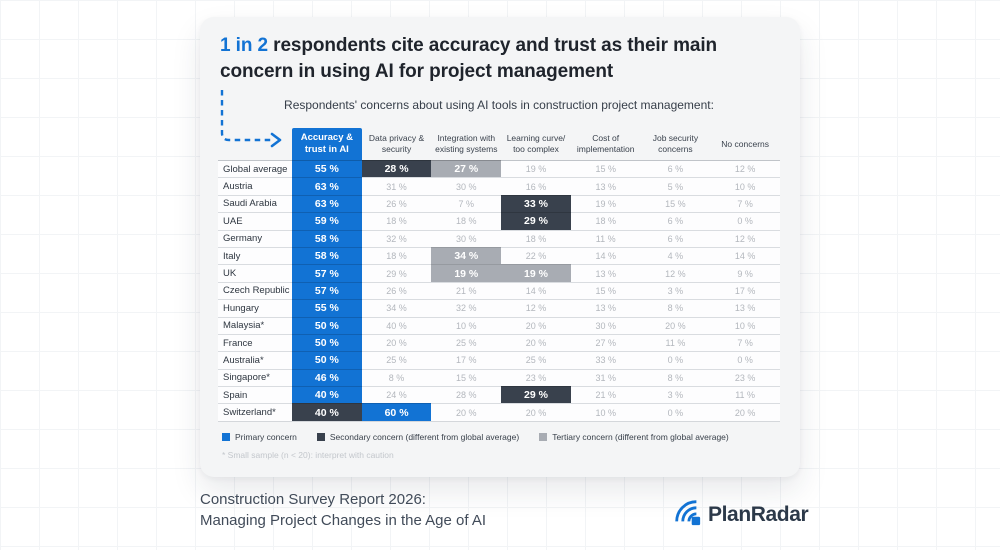 This screenshot has height=550, width=1000. I want to click on table-row: Austria 63 % 31 % 30 % 16 % 13 % 5 % 10 %, so click(499, 186).